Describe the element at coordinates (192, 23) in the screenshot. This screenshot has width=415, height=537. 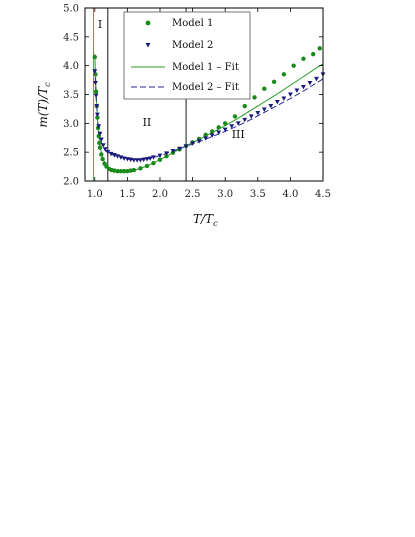
I see `legend-label-model-1: Model 1` at that location.